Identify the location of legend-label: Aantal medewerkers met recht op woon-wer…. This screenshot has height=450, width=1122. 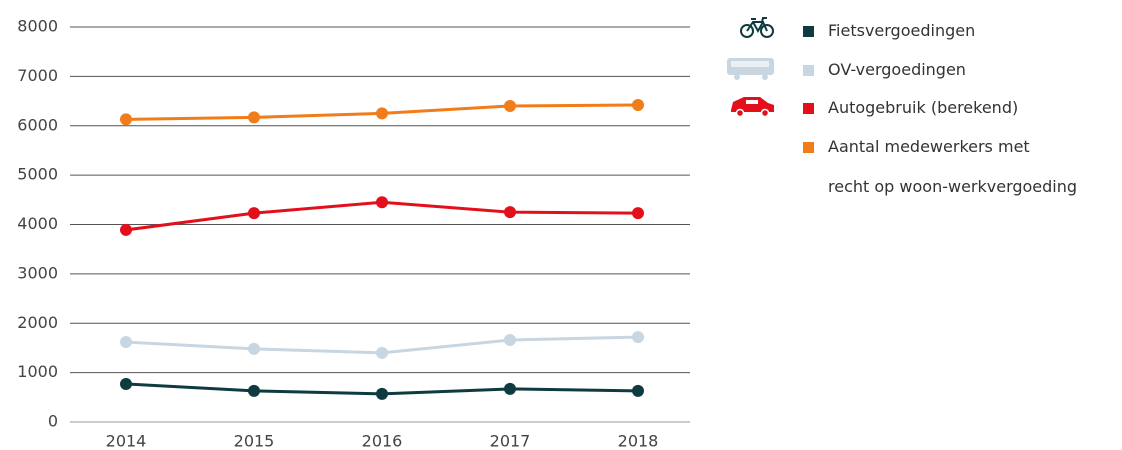
(953, 166).